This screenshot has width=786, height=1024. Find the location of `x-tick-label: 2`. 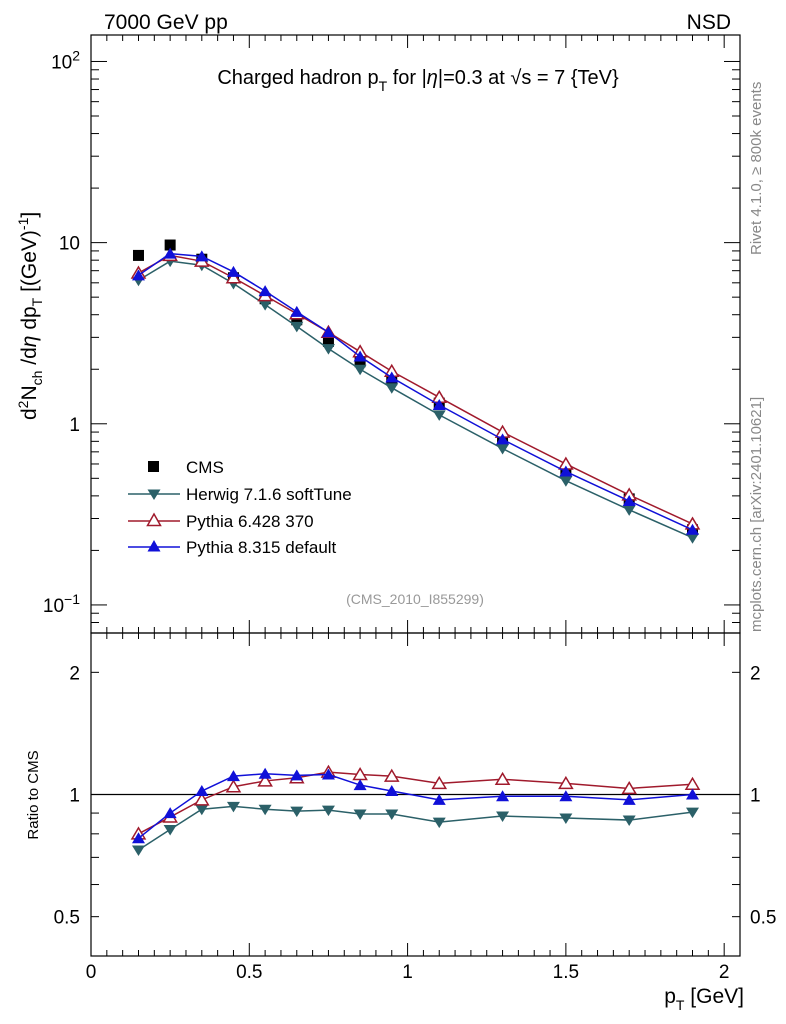

x-tick-label: 2 is located at coordinates (724, 972).